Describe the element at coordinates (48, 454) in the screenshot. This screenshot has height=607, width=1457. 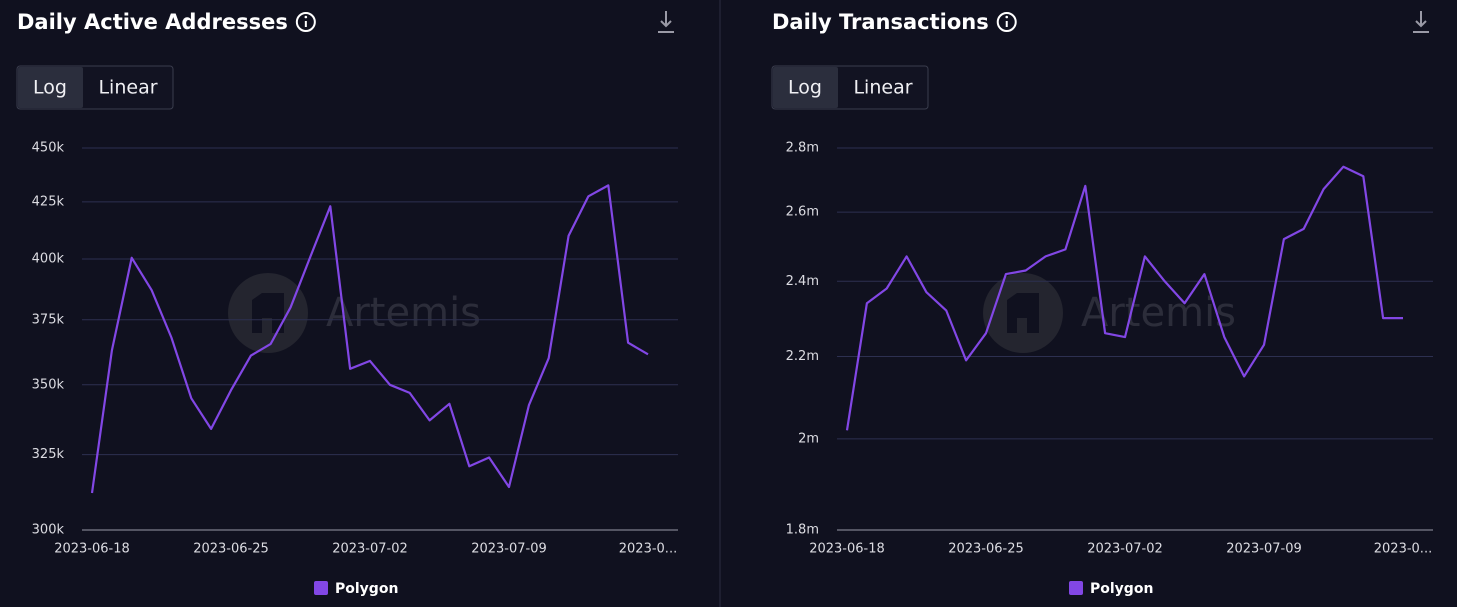
I see `y-tick-label: 325k` at that location.